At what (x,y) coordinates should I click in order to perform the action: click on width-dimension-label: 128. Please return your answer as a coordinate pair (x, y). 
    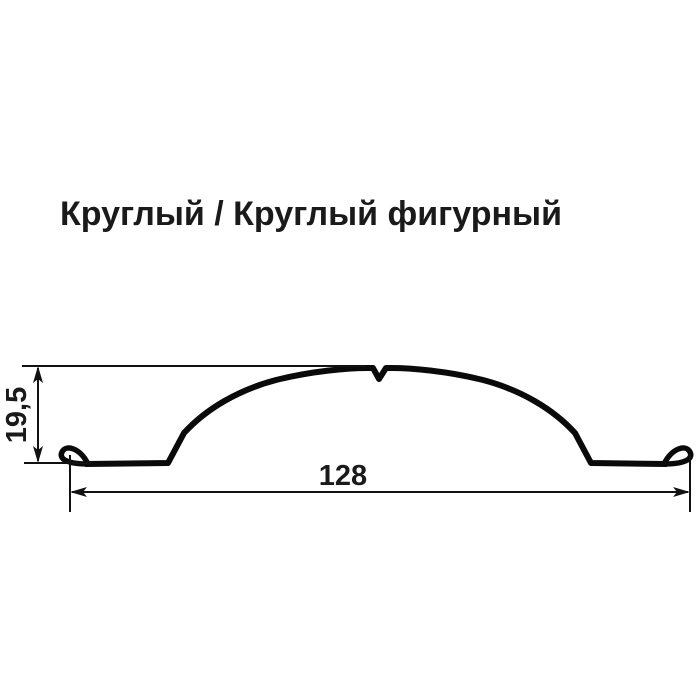
    Looking at the image, I should click on (343, 476).